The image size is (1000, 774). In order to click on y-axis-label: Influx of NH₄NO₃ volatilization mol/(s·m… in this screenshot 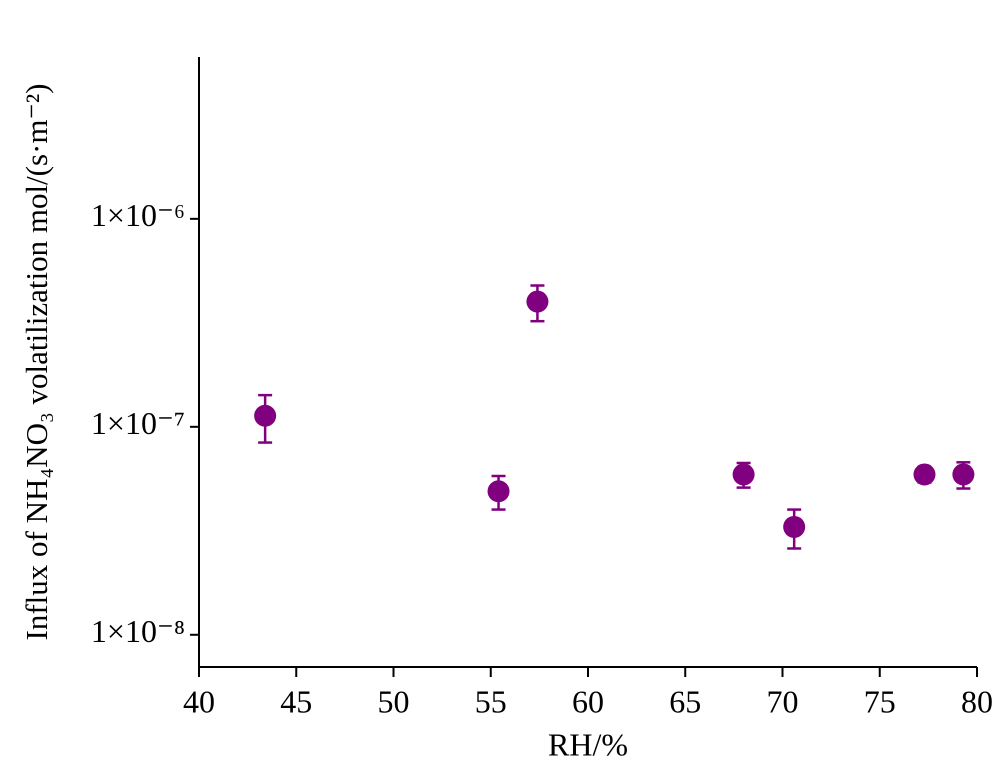, I will do `click(36, 362)`.